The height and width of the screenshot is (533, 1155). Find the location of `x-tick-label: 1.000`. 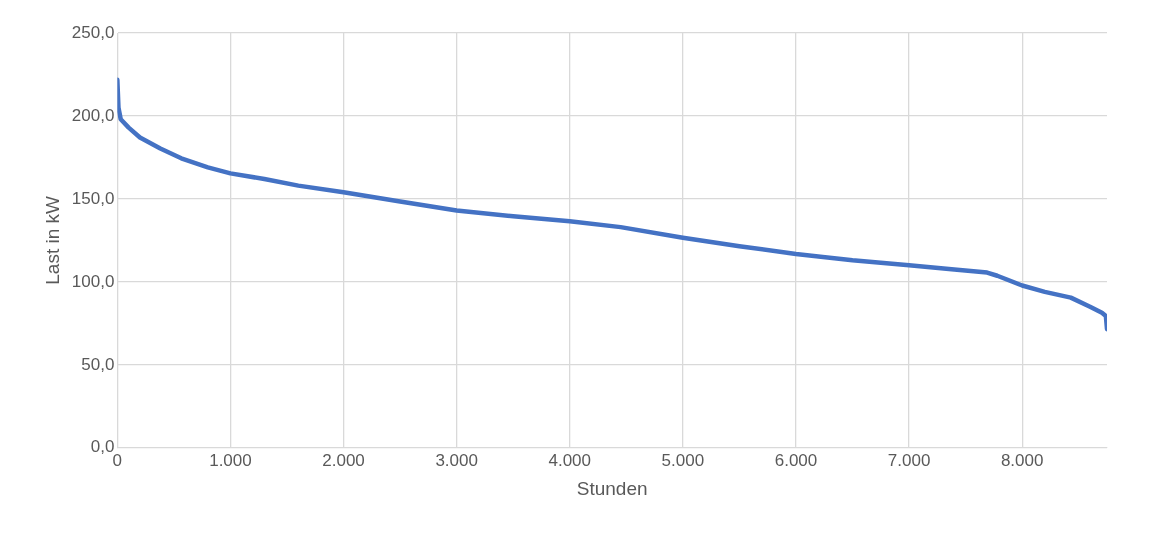

x-tick-label: 1.000 is located at coordinates (230, 460).